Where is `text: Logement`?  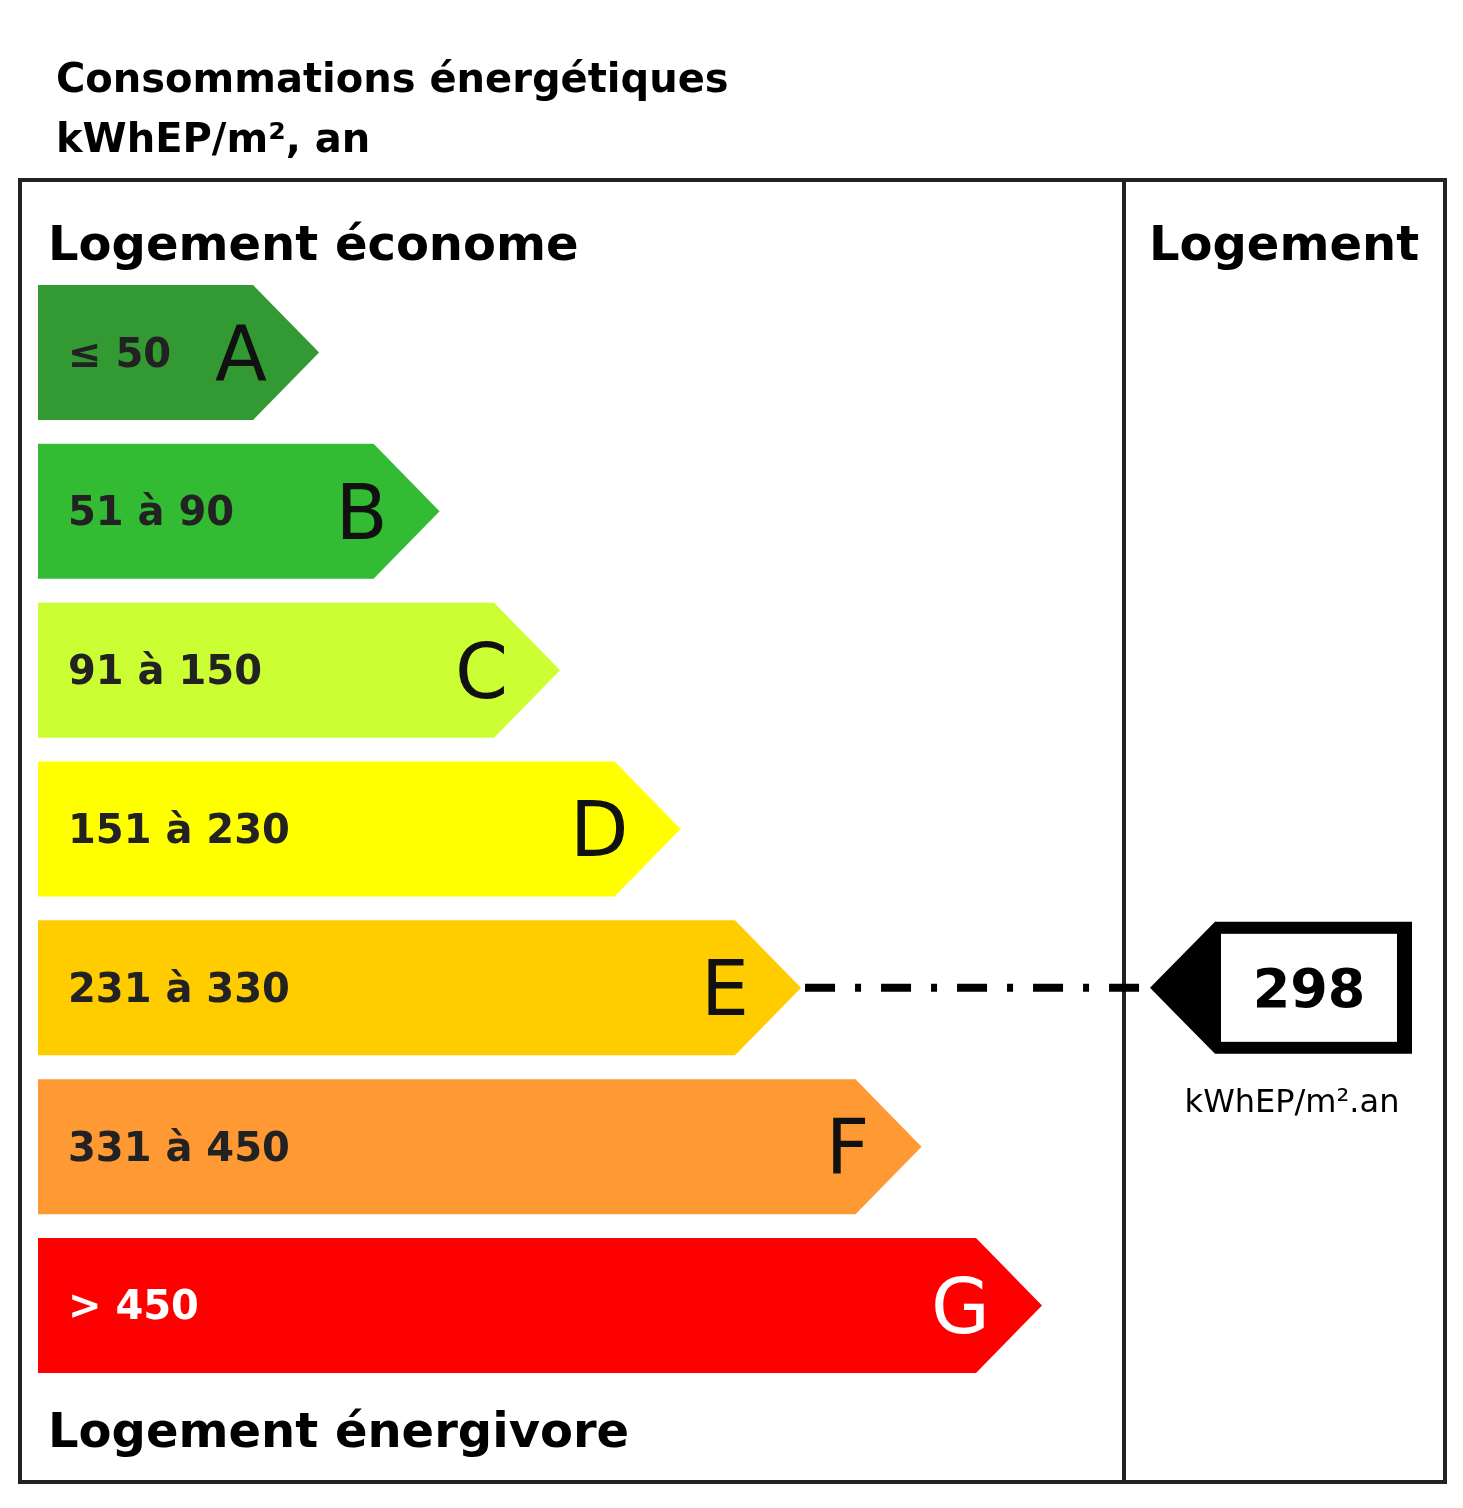
text: Logement is located at coordinates (1284, 243).